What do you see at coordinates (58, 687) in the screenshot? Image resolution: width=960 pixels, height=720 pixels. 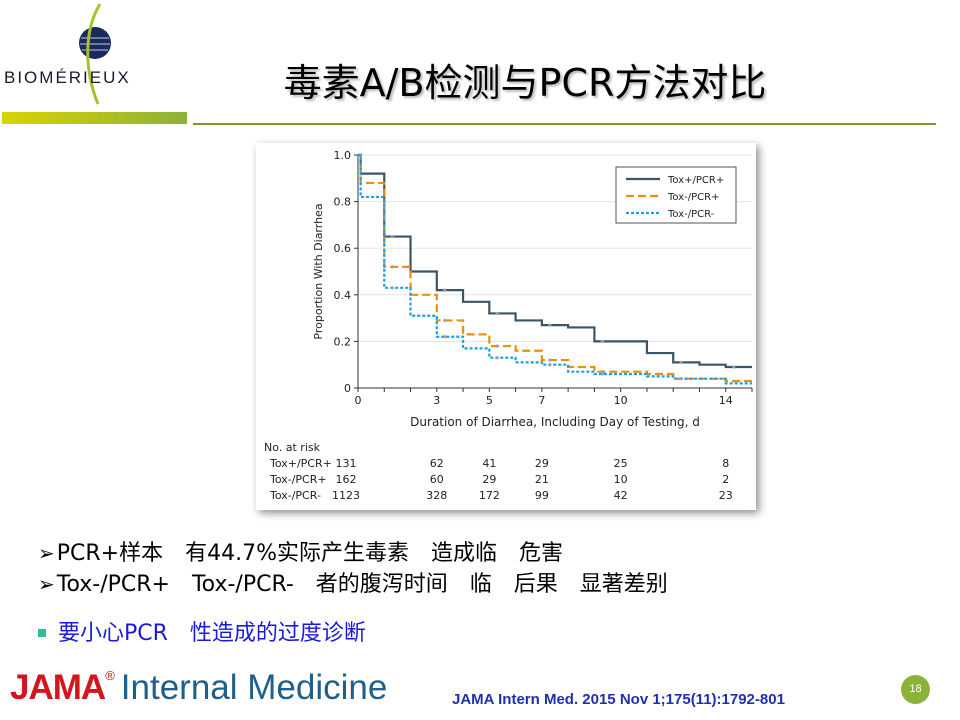 I see `journal-name-jama: JAMA` at bounding box center [58, 687].